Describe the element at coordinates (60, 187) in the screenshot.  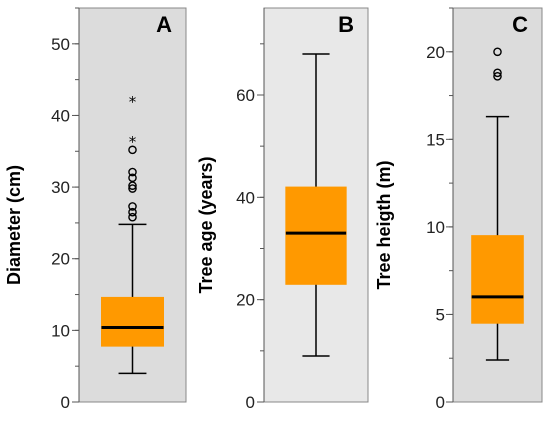
I see `y-tick-label: 30` at that location.